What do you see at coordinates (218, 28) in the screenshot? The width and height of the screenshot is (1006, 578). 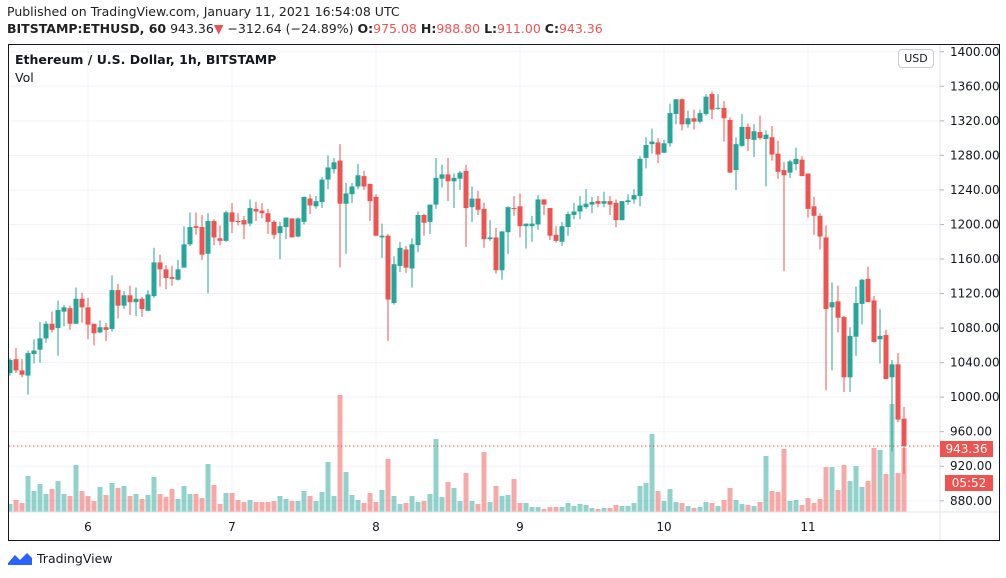 I see `down-arrow-icon: ▼` at bounding box center [218, 28].